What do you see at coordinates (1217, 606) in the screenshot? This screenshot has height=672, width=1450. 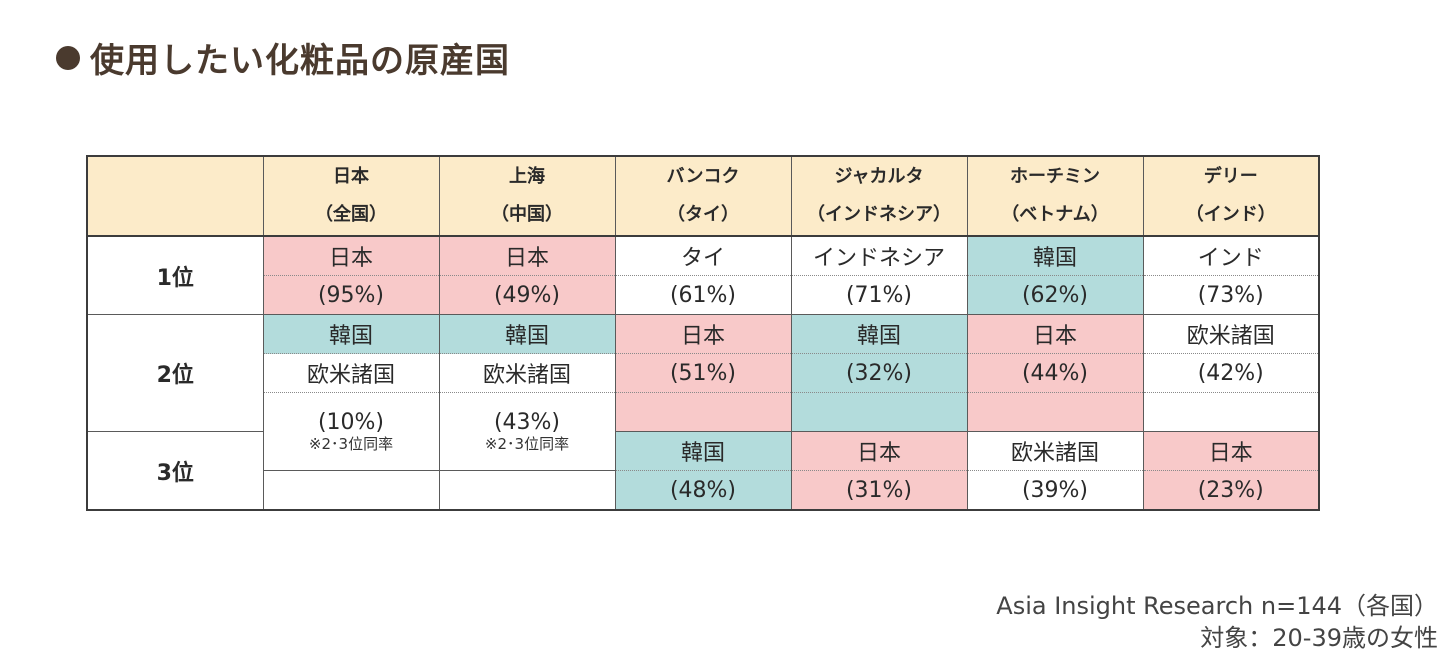 I see `source-line: Asia Insight Research n=144（各国）` at bounding box center [1217, 606].